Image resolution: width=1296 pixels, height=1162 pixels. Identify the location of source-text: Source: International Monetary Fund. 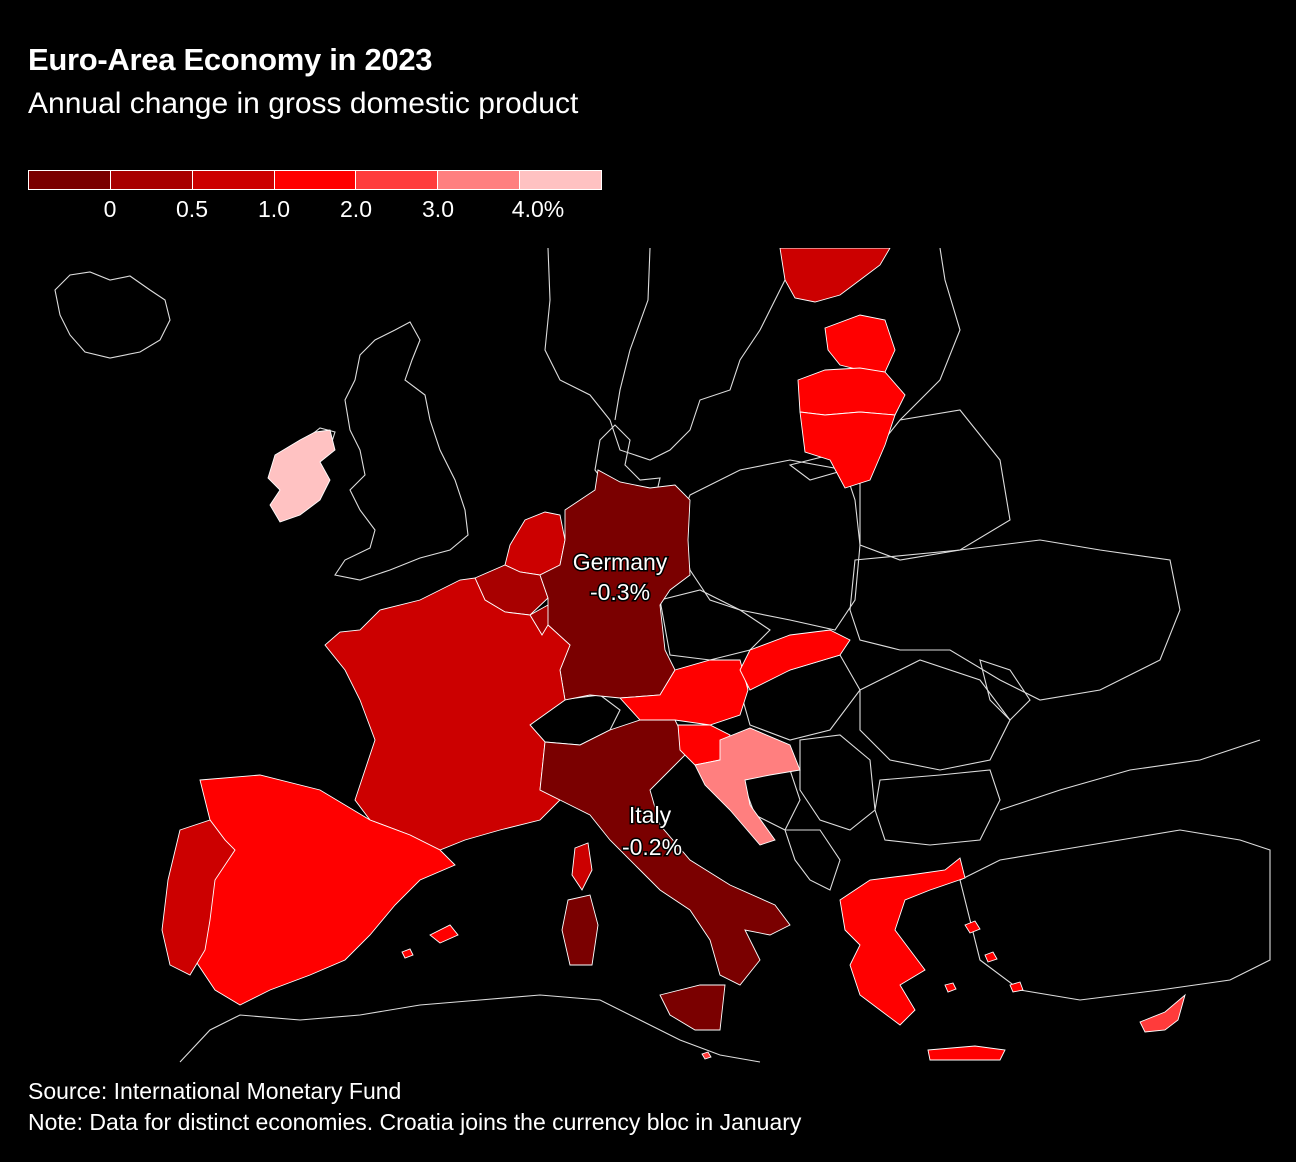
(215, 1091).